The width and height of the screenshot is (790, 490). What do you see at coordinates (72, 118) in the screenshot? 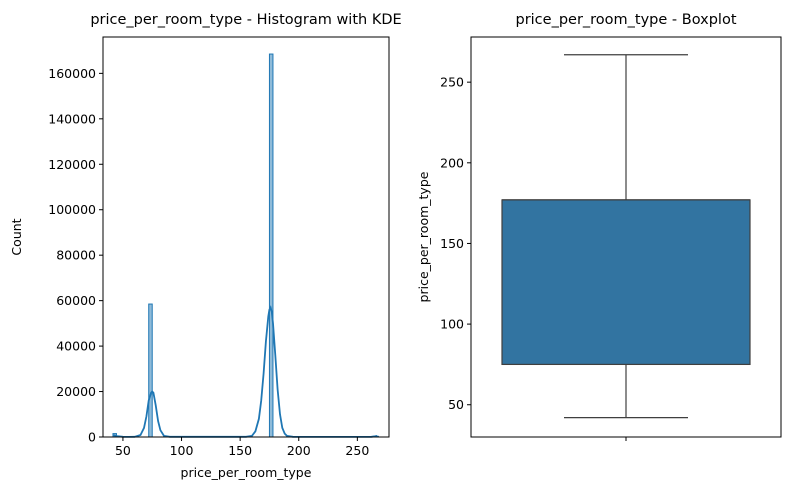
I see `histogram-y-tick-label: 140000` at bounding box center [72, 118].